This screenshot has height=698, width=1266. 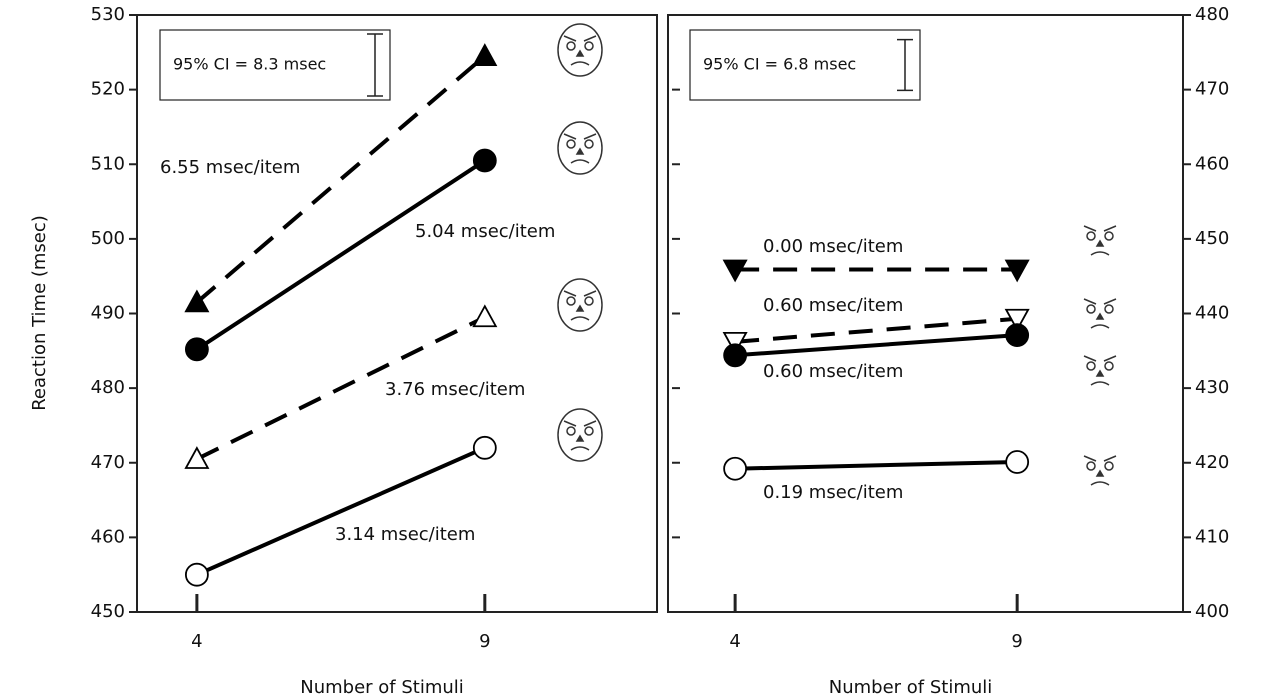 What do you see at coordinates (779, 64) in the screenshot?
I see `ci-label: 95% CI = 6.8 msec` at bounding box center [779, 64].